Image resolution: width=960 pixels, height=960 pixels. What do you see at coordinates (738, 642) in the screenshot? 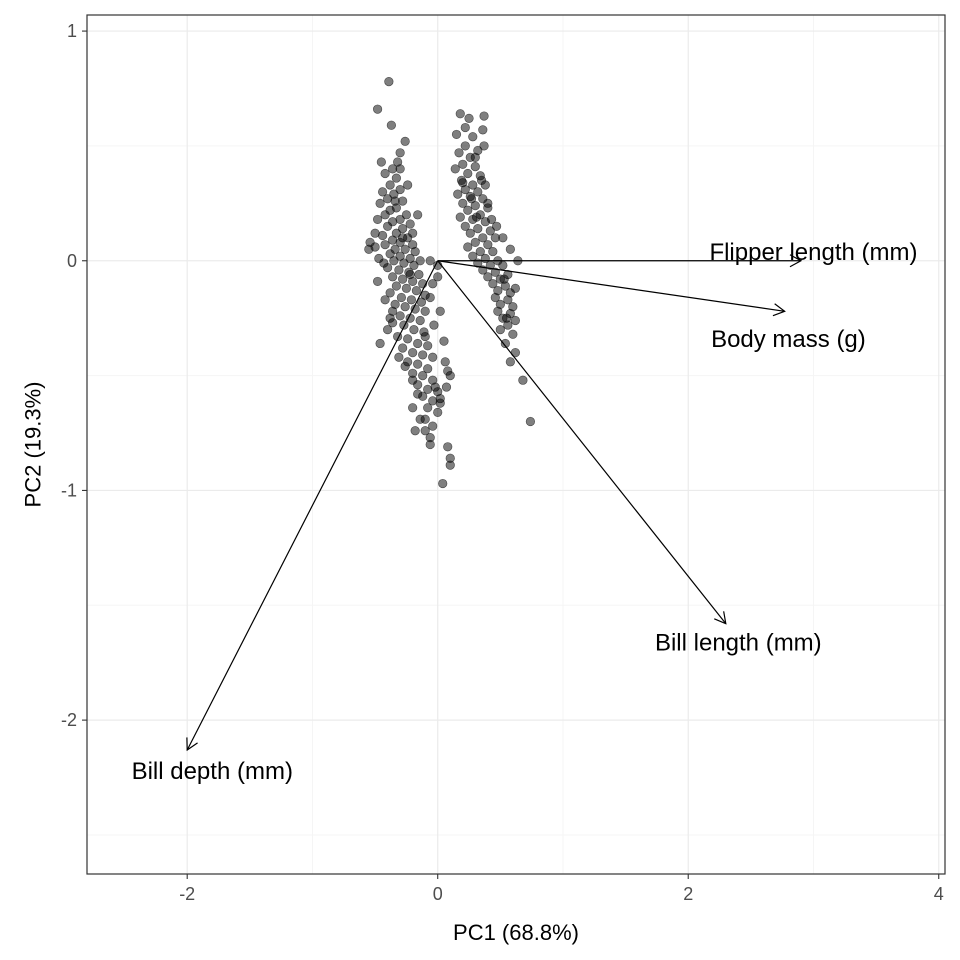
I see `loading-label: Bill length (mm)` at bounding box center [738, 642].